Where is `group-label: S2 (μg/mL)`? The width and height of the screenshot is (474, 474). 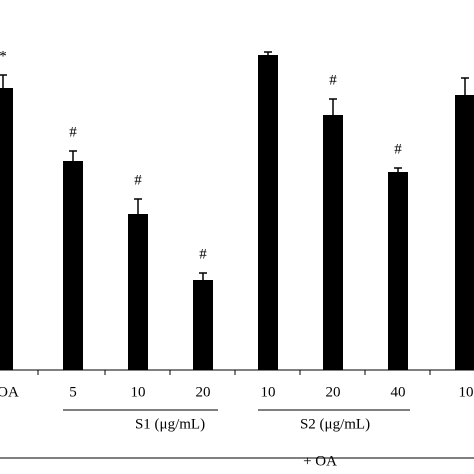 group-label: S2 (μg/mL) is located at coordinates (335, 424).